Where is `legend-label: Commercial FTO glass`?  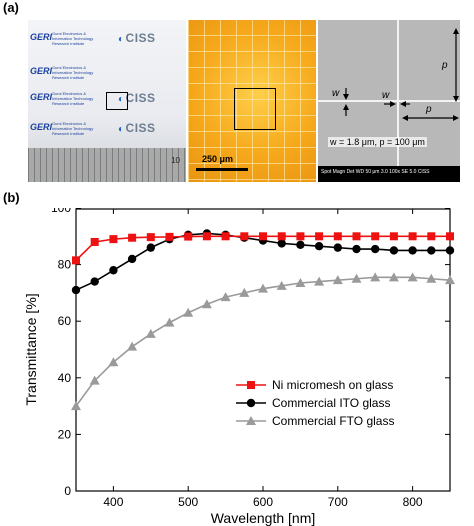
legend-label: Commercial FTO glass is located at coordinates (333, 421).